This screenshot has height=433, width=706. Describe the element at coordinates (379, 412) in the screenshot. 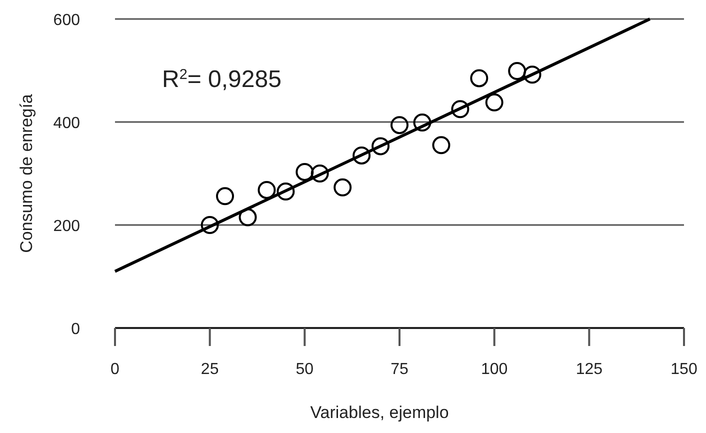

I see `x-axis-title: Variables, ejemplo` at that location.